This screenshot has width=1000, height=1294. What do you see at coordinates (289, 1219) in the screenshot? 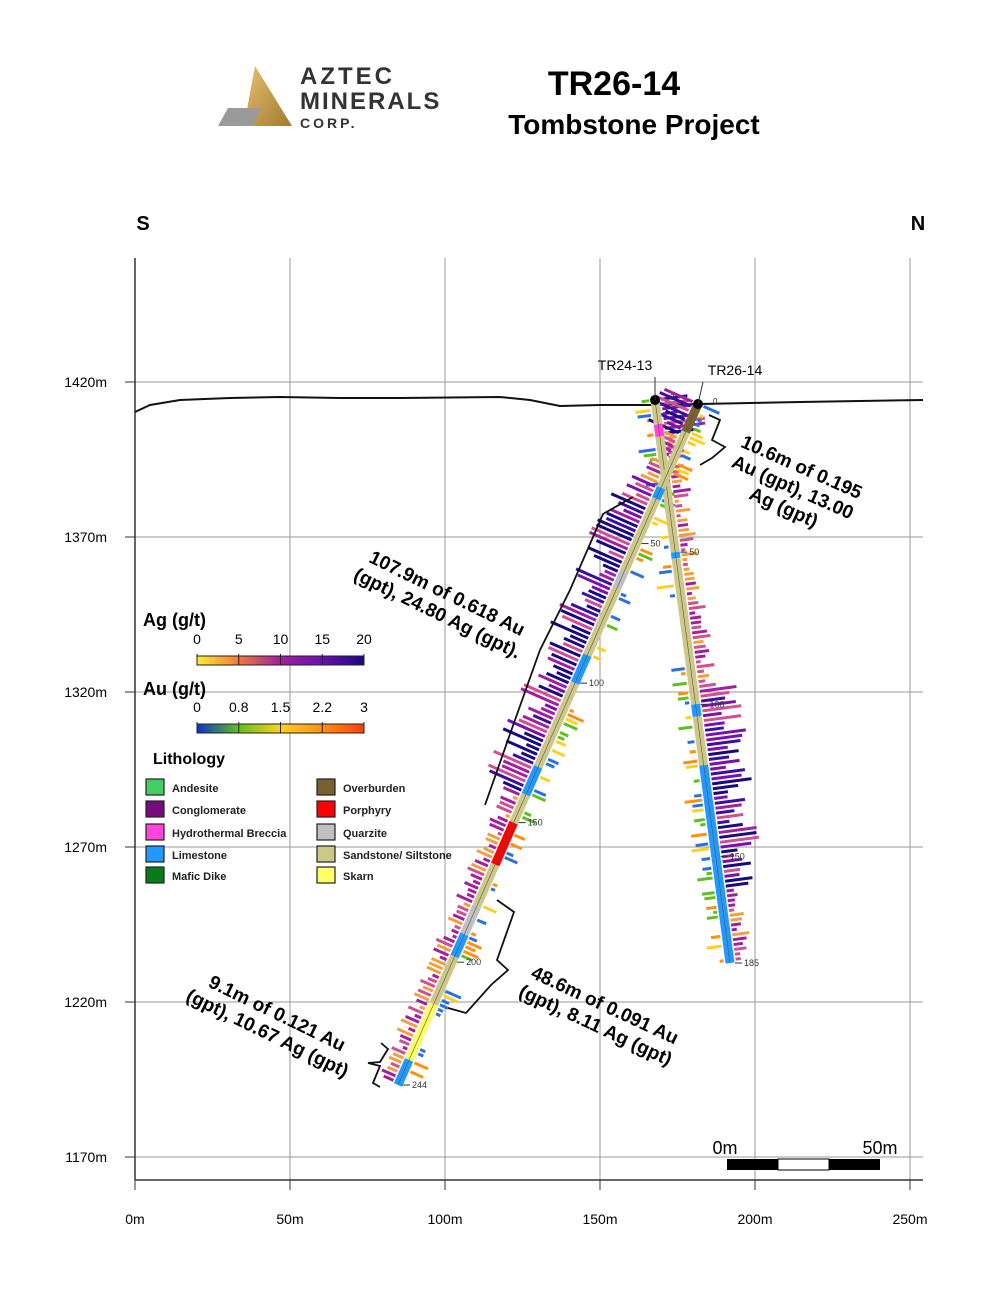
I see `x-tick-label: 50m` at bounding box center [289, 1219].